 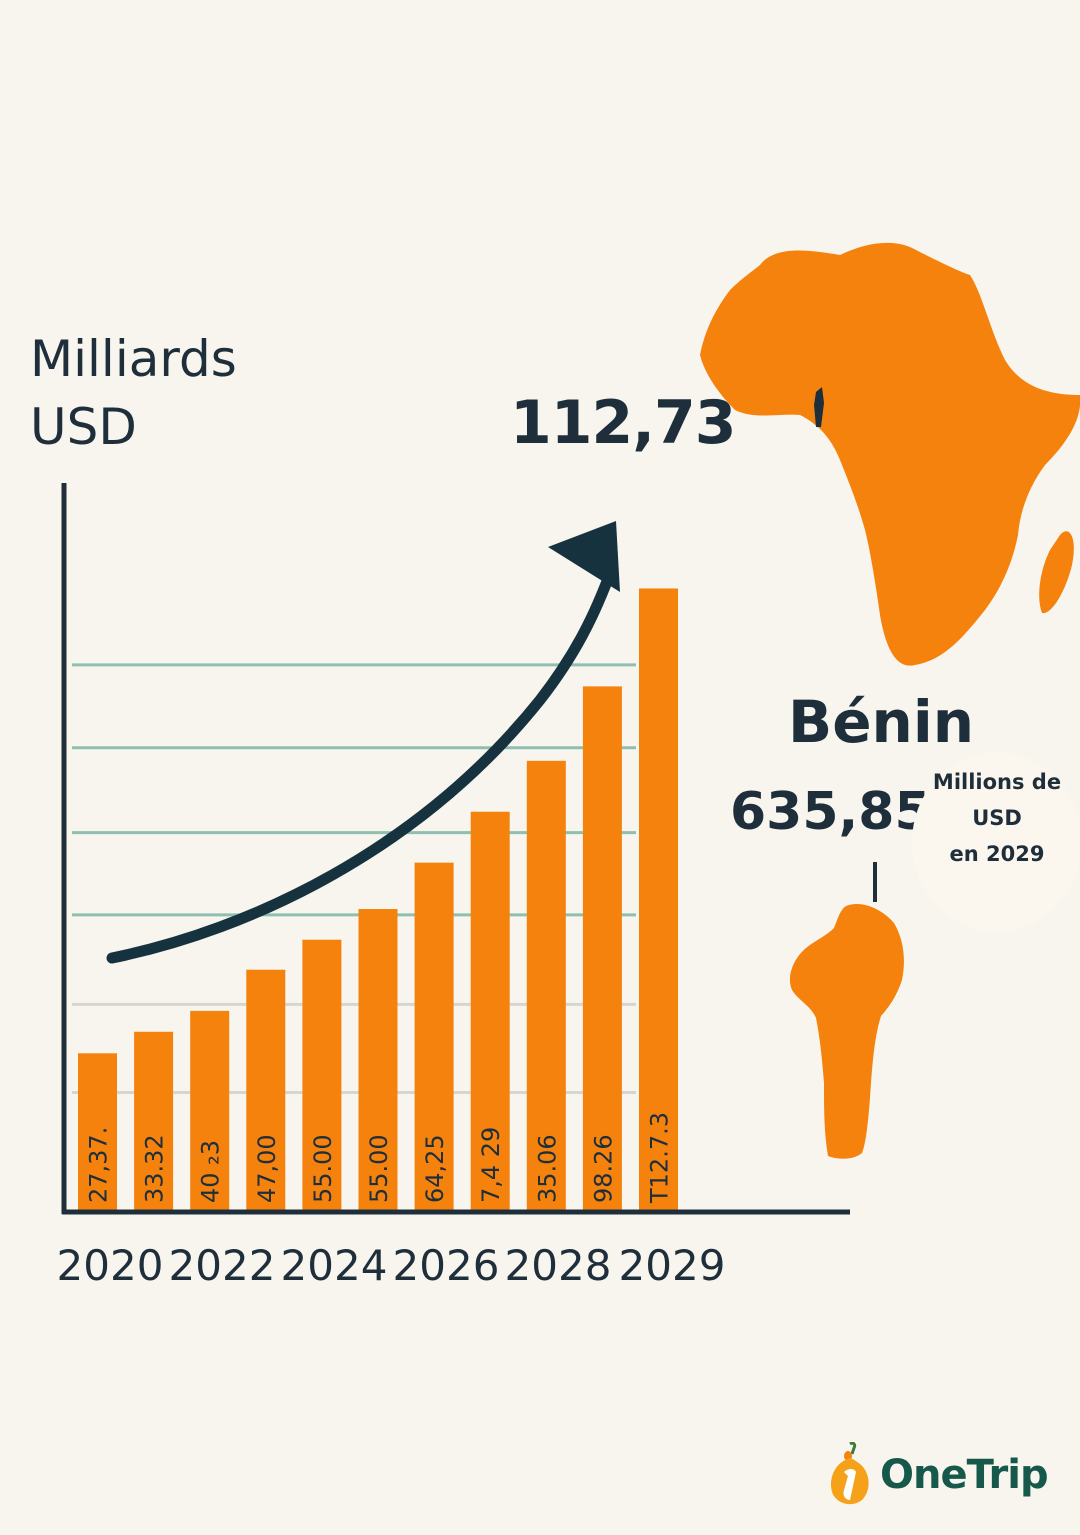 What do you see at coordinates (996, 782) in the screenshot?
I see `benin-note-line-1: Millions de` at bounding box center [996, 782].